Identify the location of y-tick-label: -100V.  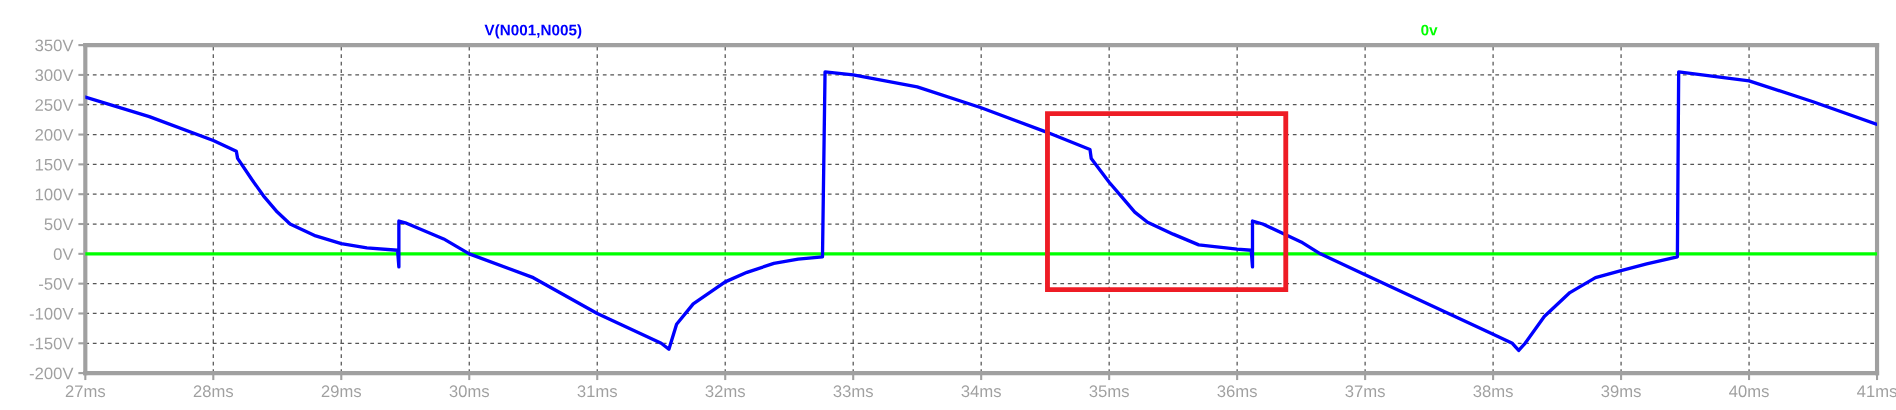
(51, 313).